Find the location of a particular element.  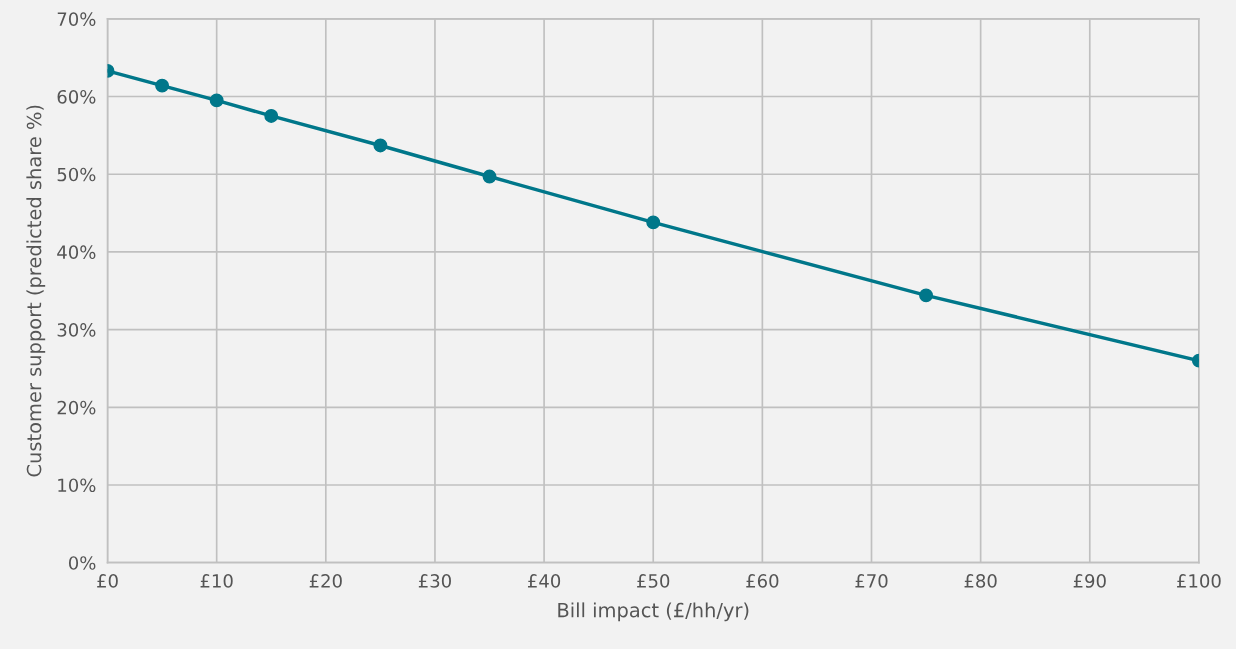

y-tick-label: 30% is located at coordinates (76, 330).